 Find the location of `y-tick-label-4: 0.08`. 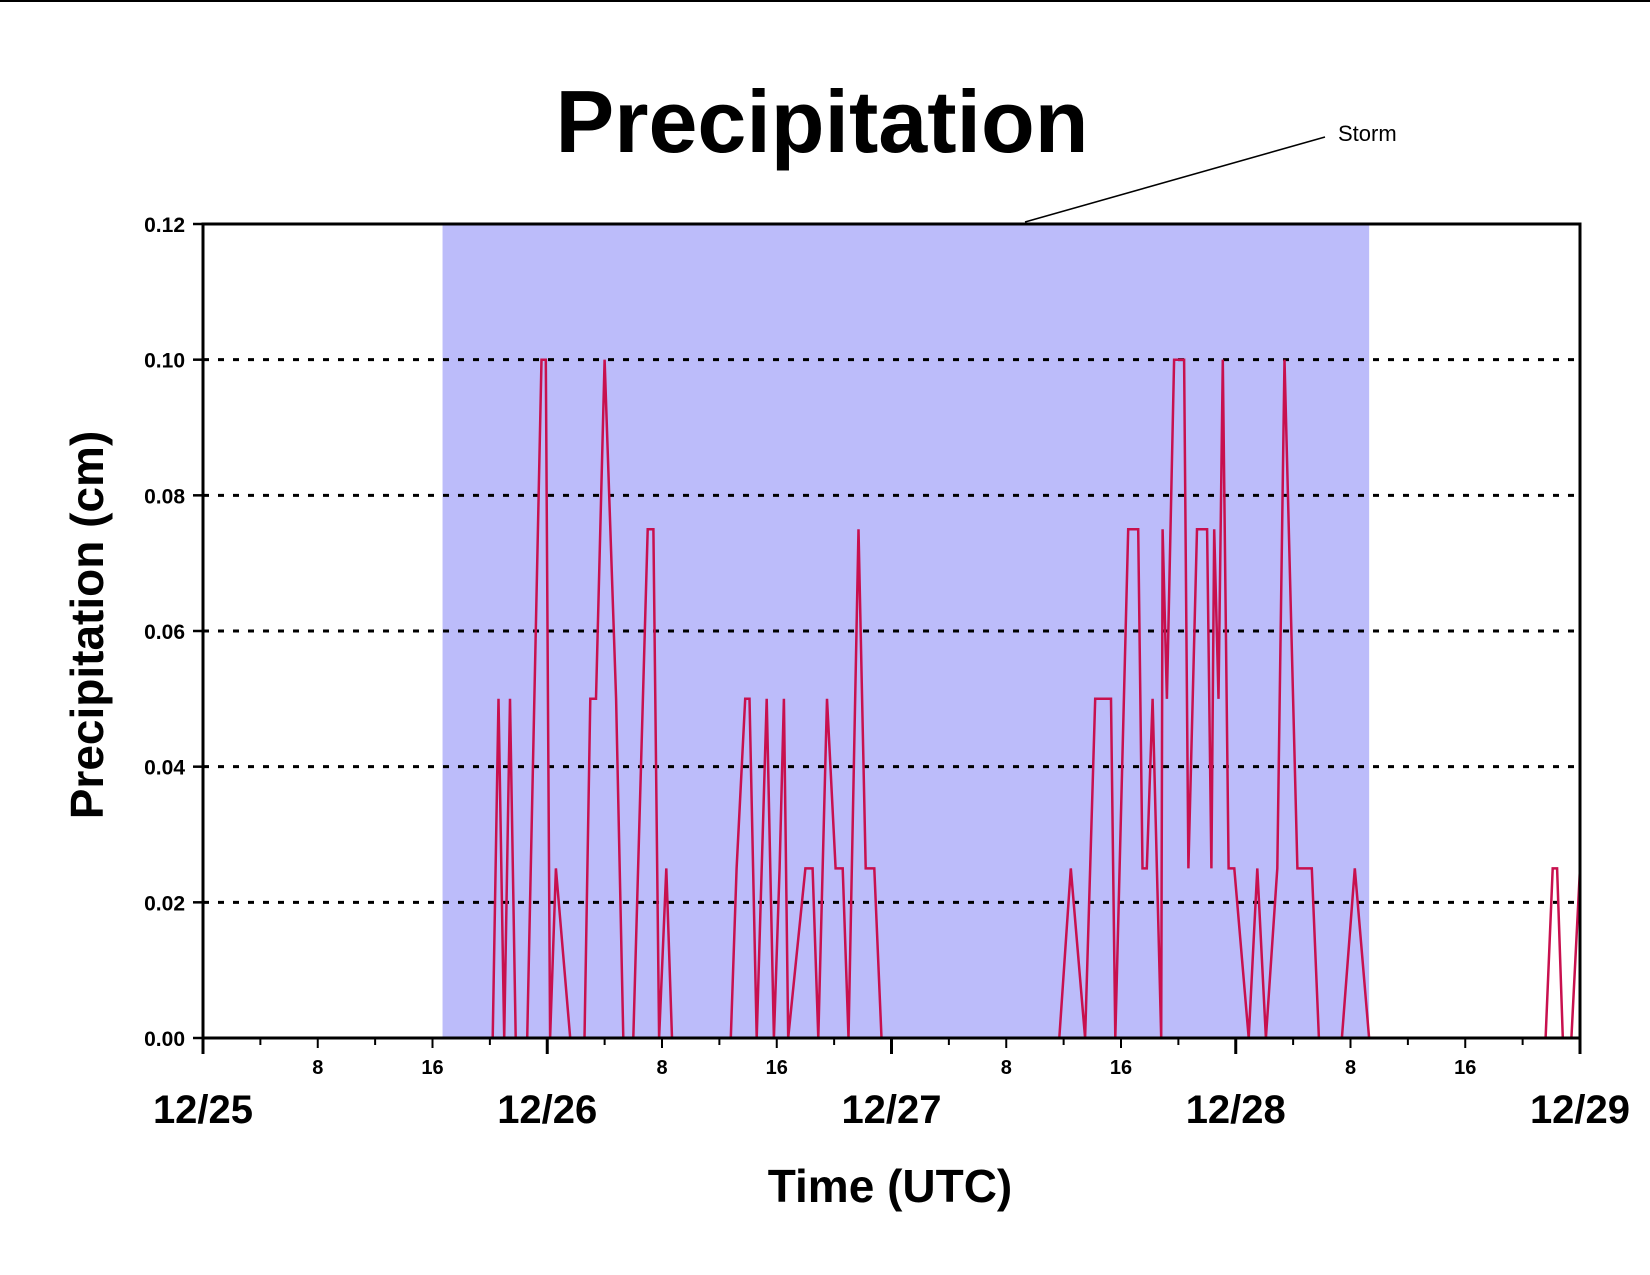

y-tick-label-4: 0.08 is located at coordinates (164, 496).